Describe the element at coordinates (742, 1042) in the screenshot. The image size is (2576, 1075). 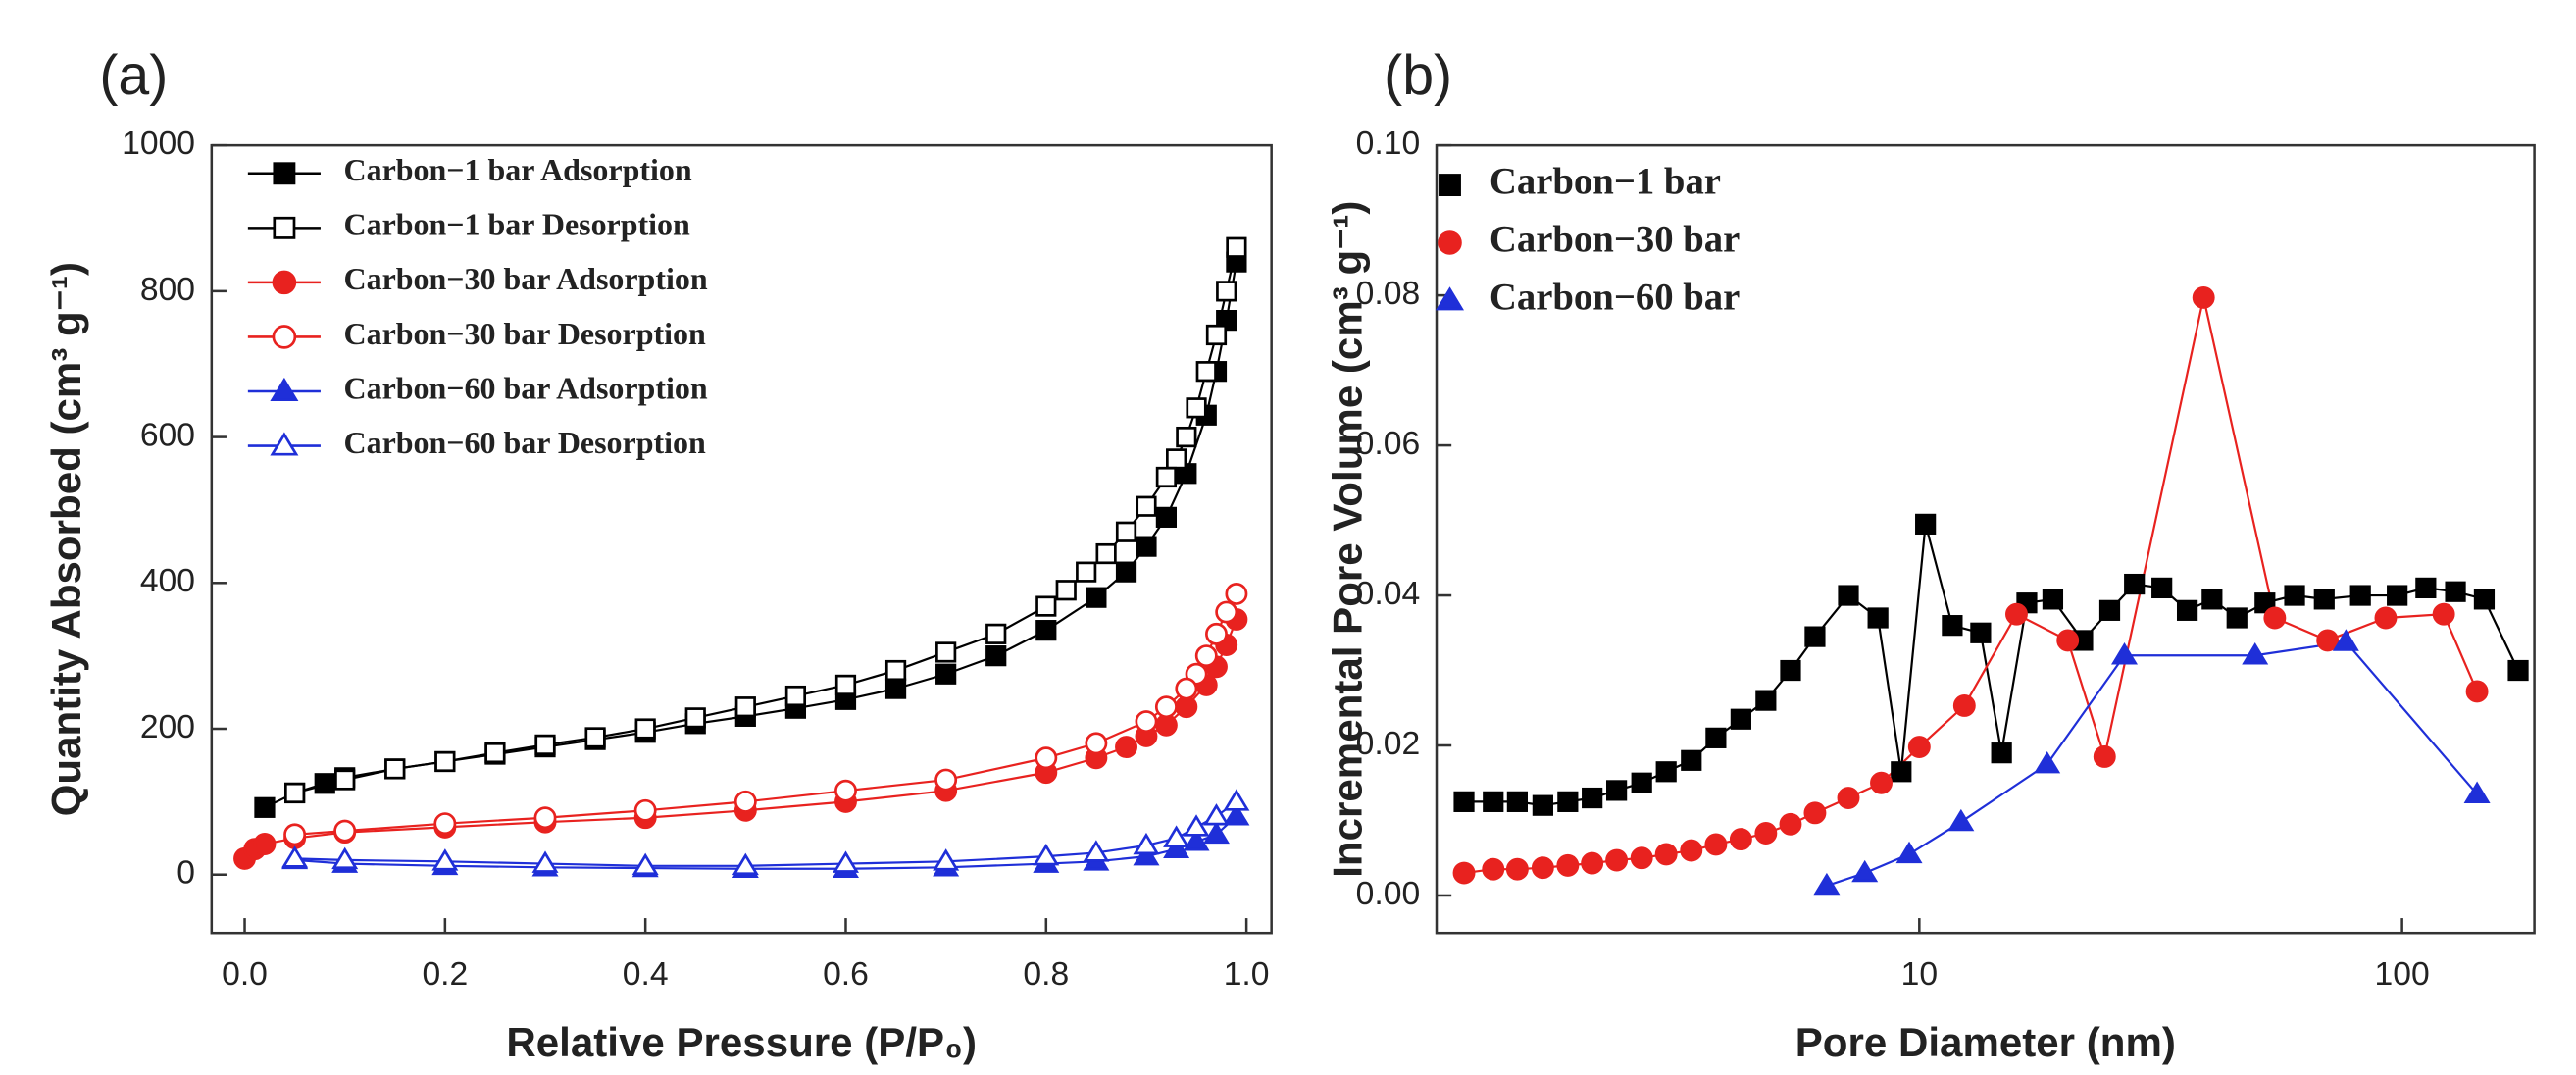
I see `x-axis-label: Relative Pressure (P/P₀)` at that location.